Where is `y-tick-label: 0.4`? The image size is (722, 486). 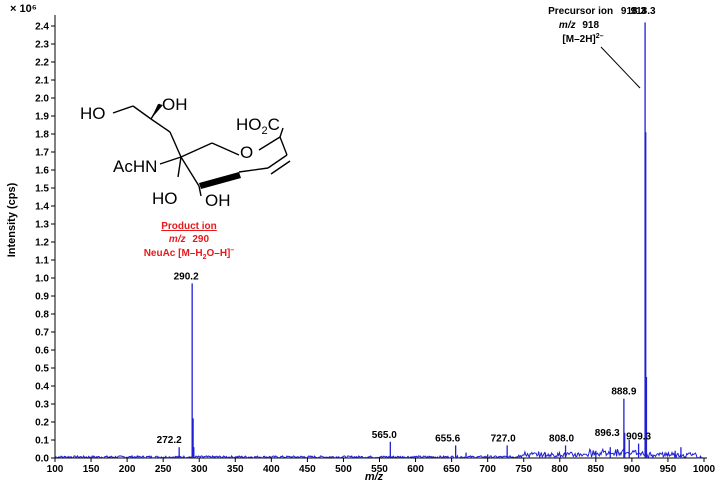
y-tick-label: 0.4 is located at coordinates (42, 387).